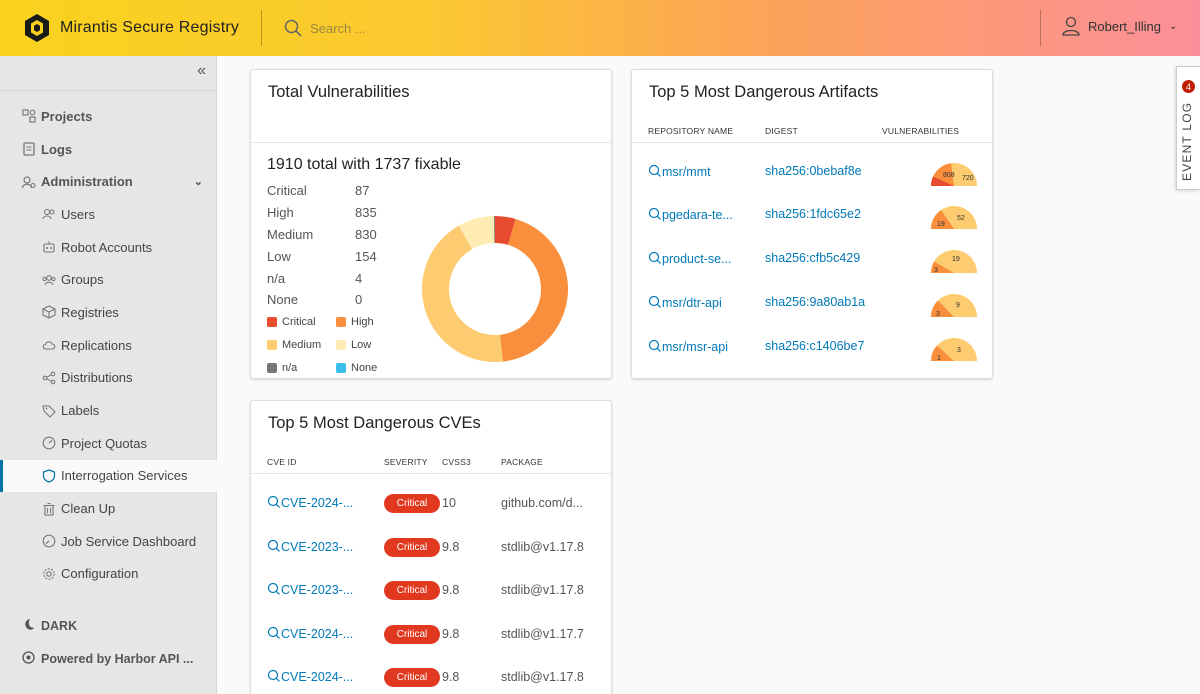 This screenshot has height=694, width=1200. Describe the element at coordinates (108, 116) in the screenshot. I see `sidebar-item-projects: Projects` at that location.